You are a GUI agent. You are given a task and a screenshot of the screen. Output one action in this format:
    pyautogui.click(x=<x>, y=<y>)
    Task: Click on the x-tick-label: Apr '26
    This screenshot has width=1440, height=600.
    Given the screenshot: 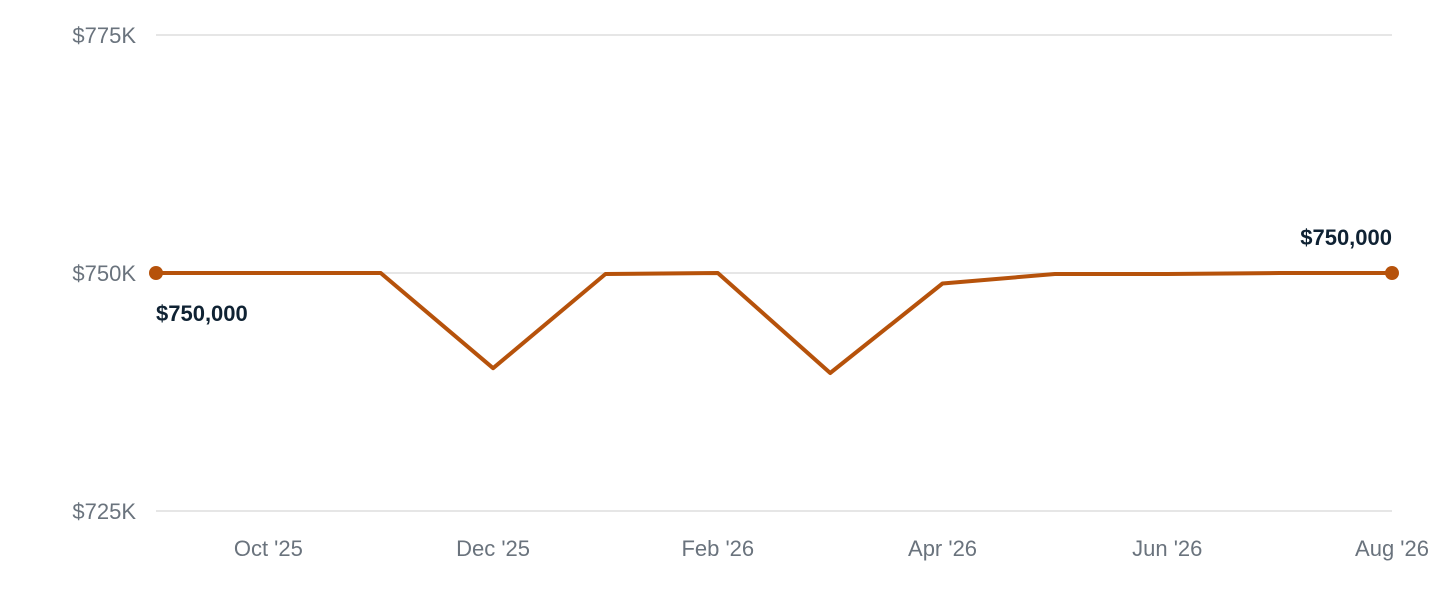 What is the action you would take?
    pyautogui.click(x=942, y=548)
    